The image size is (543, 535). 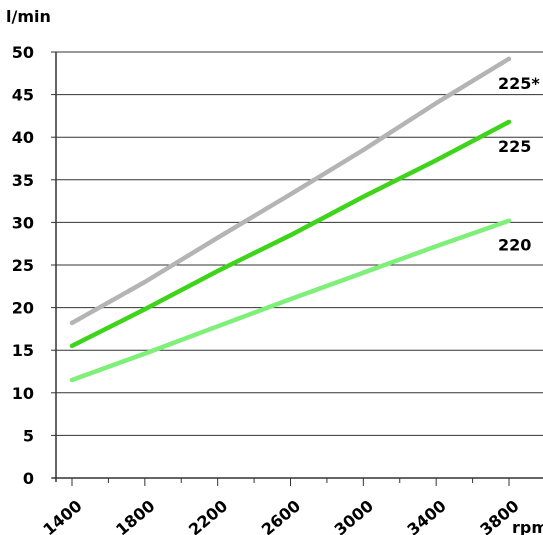 What do you see at coordinates (23, 308) in the screenshot?
I see `y-tick-label: 20` at bounding box center [23, 308].